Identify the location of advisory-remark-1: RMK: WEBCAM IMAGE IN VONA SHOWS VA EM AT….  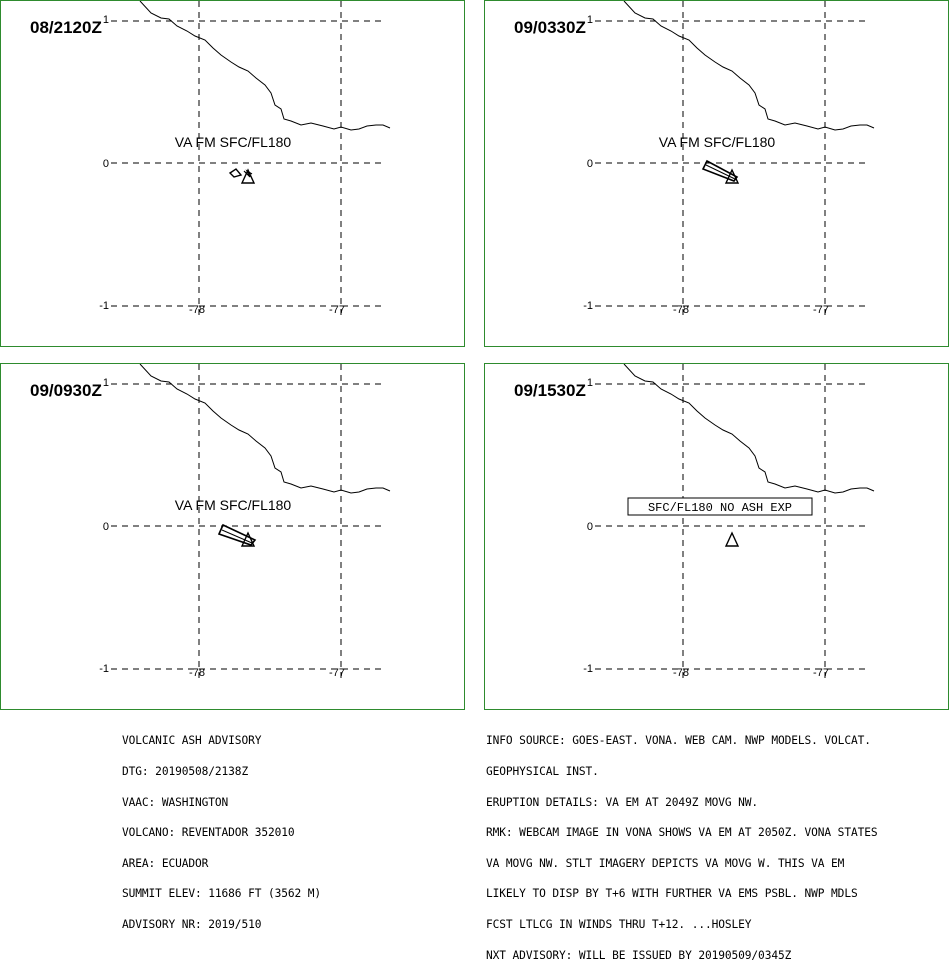
(682, 833).